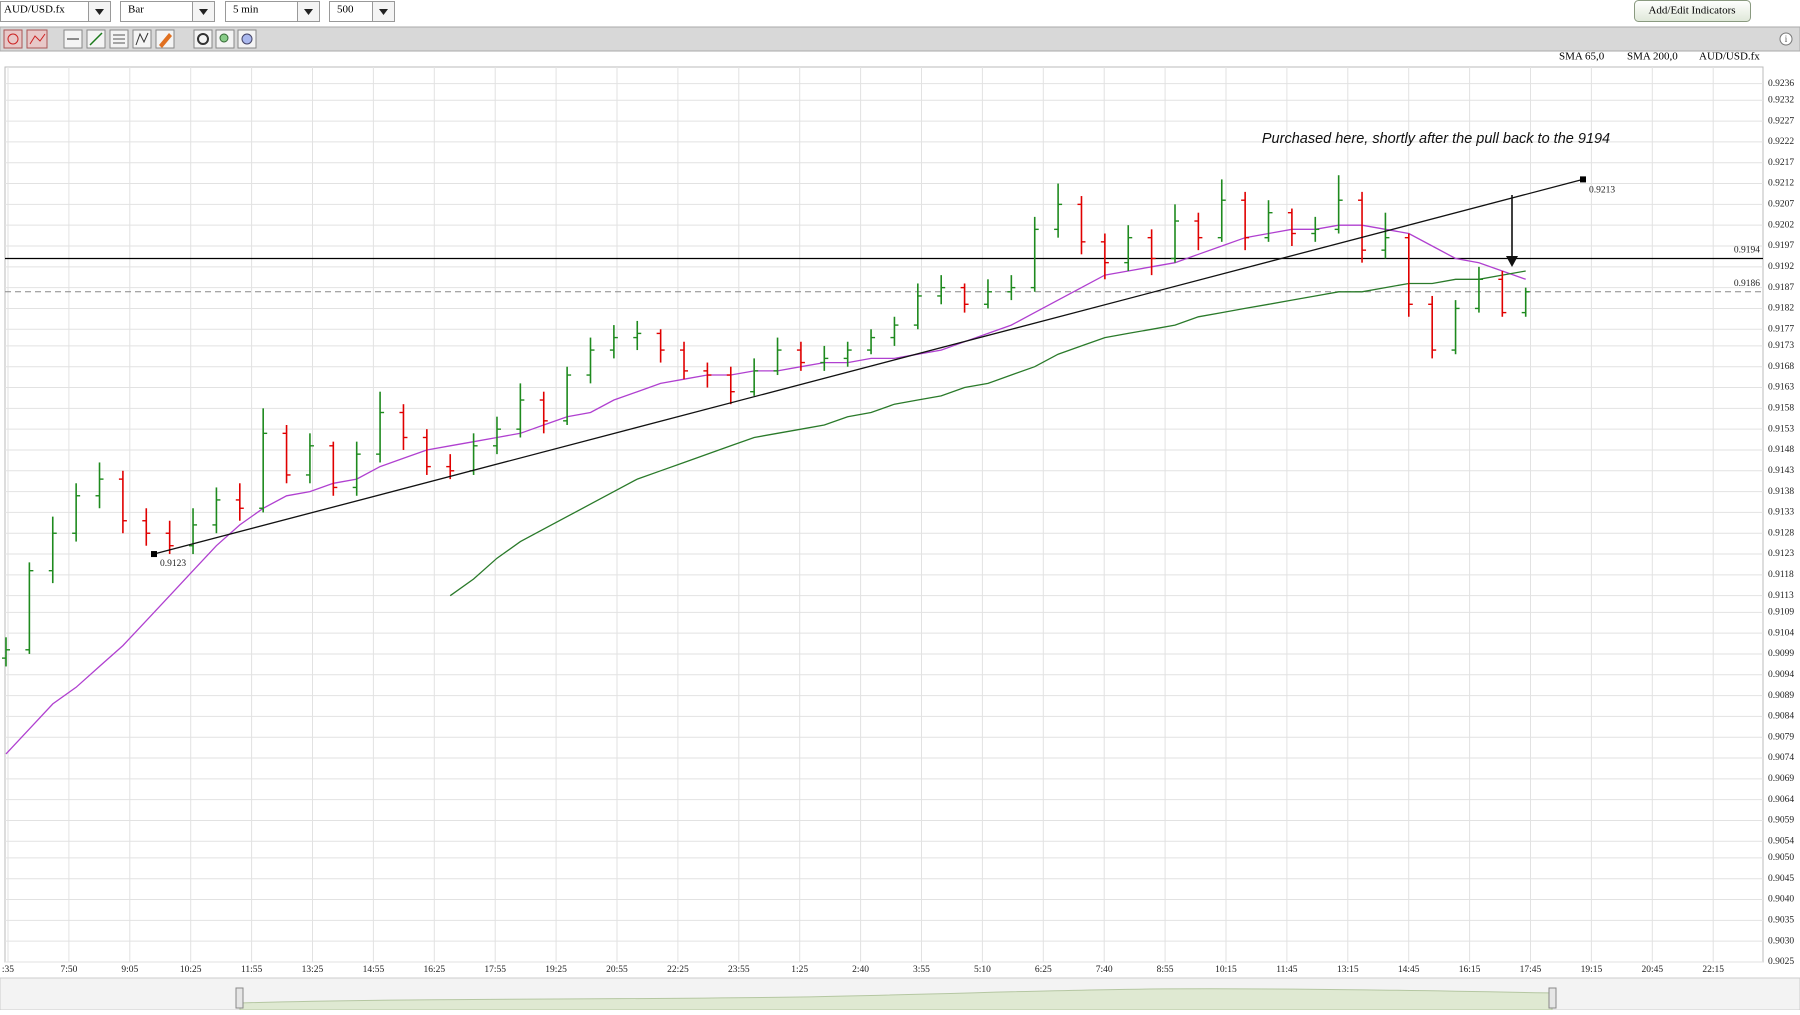  I want to click on x-tick-label: 17:55, so click(495, 970).